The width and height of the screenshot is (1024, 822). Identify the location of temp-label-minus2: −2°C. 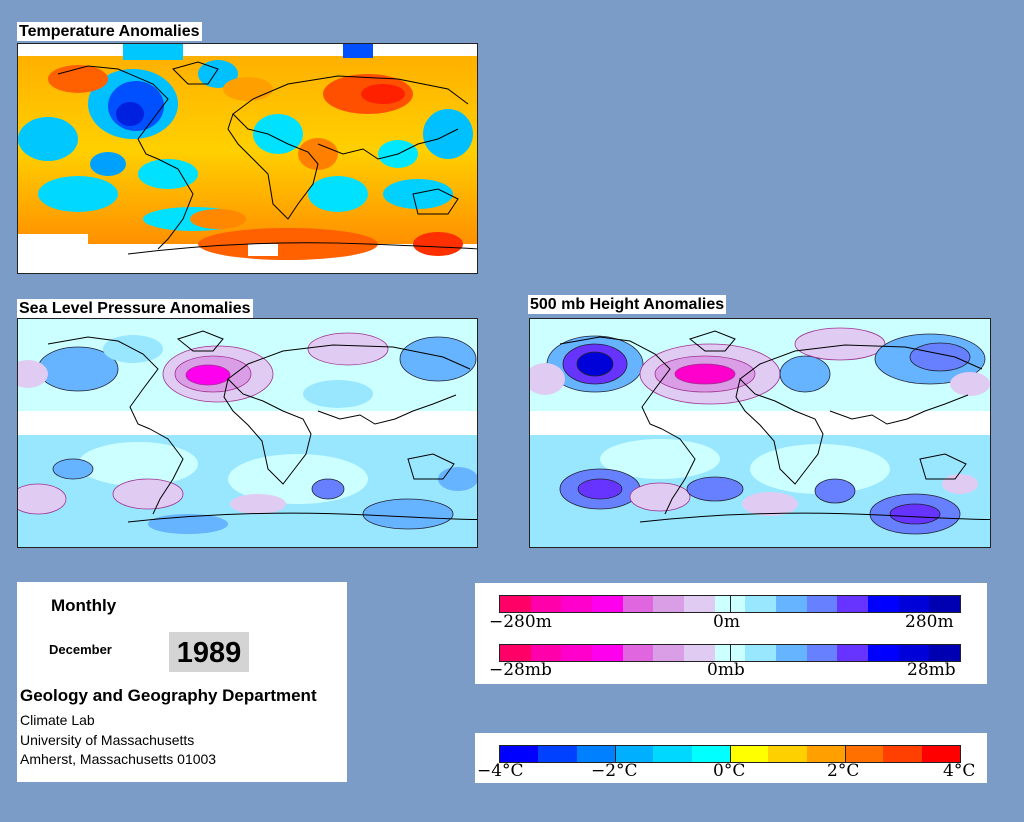
(614, 771).